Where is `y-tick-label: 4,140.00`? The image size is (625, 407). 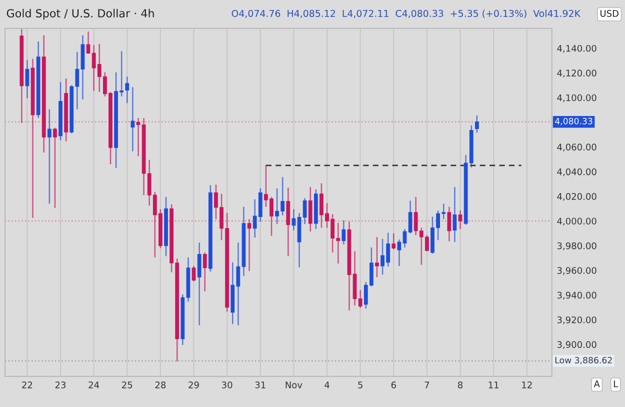 y-tick-label: 4,140.00 is located at coordinates (576, 48).